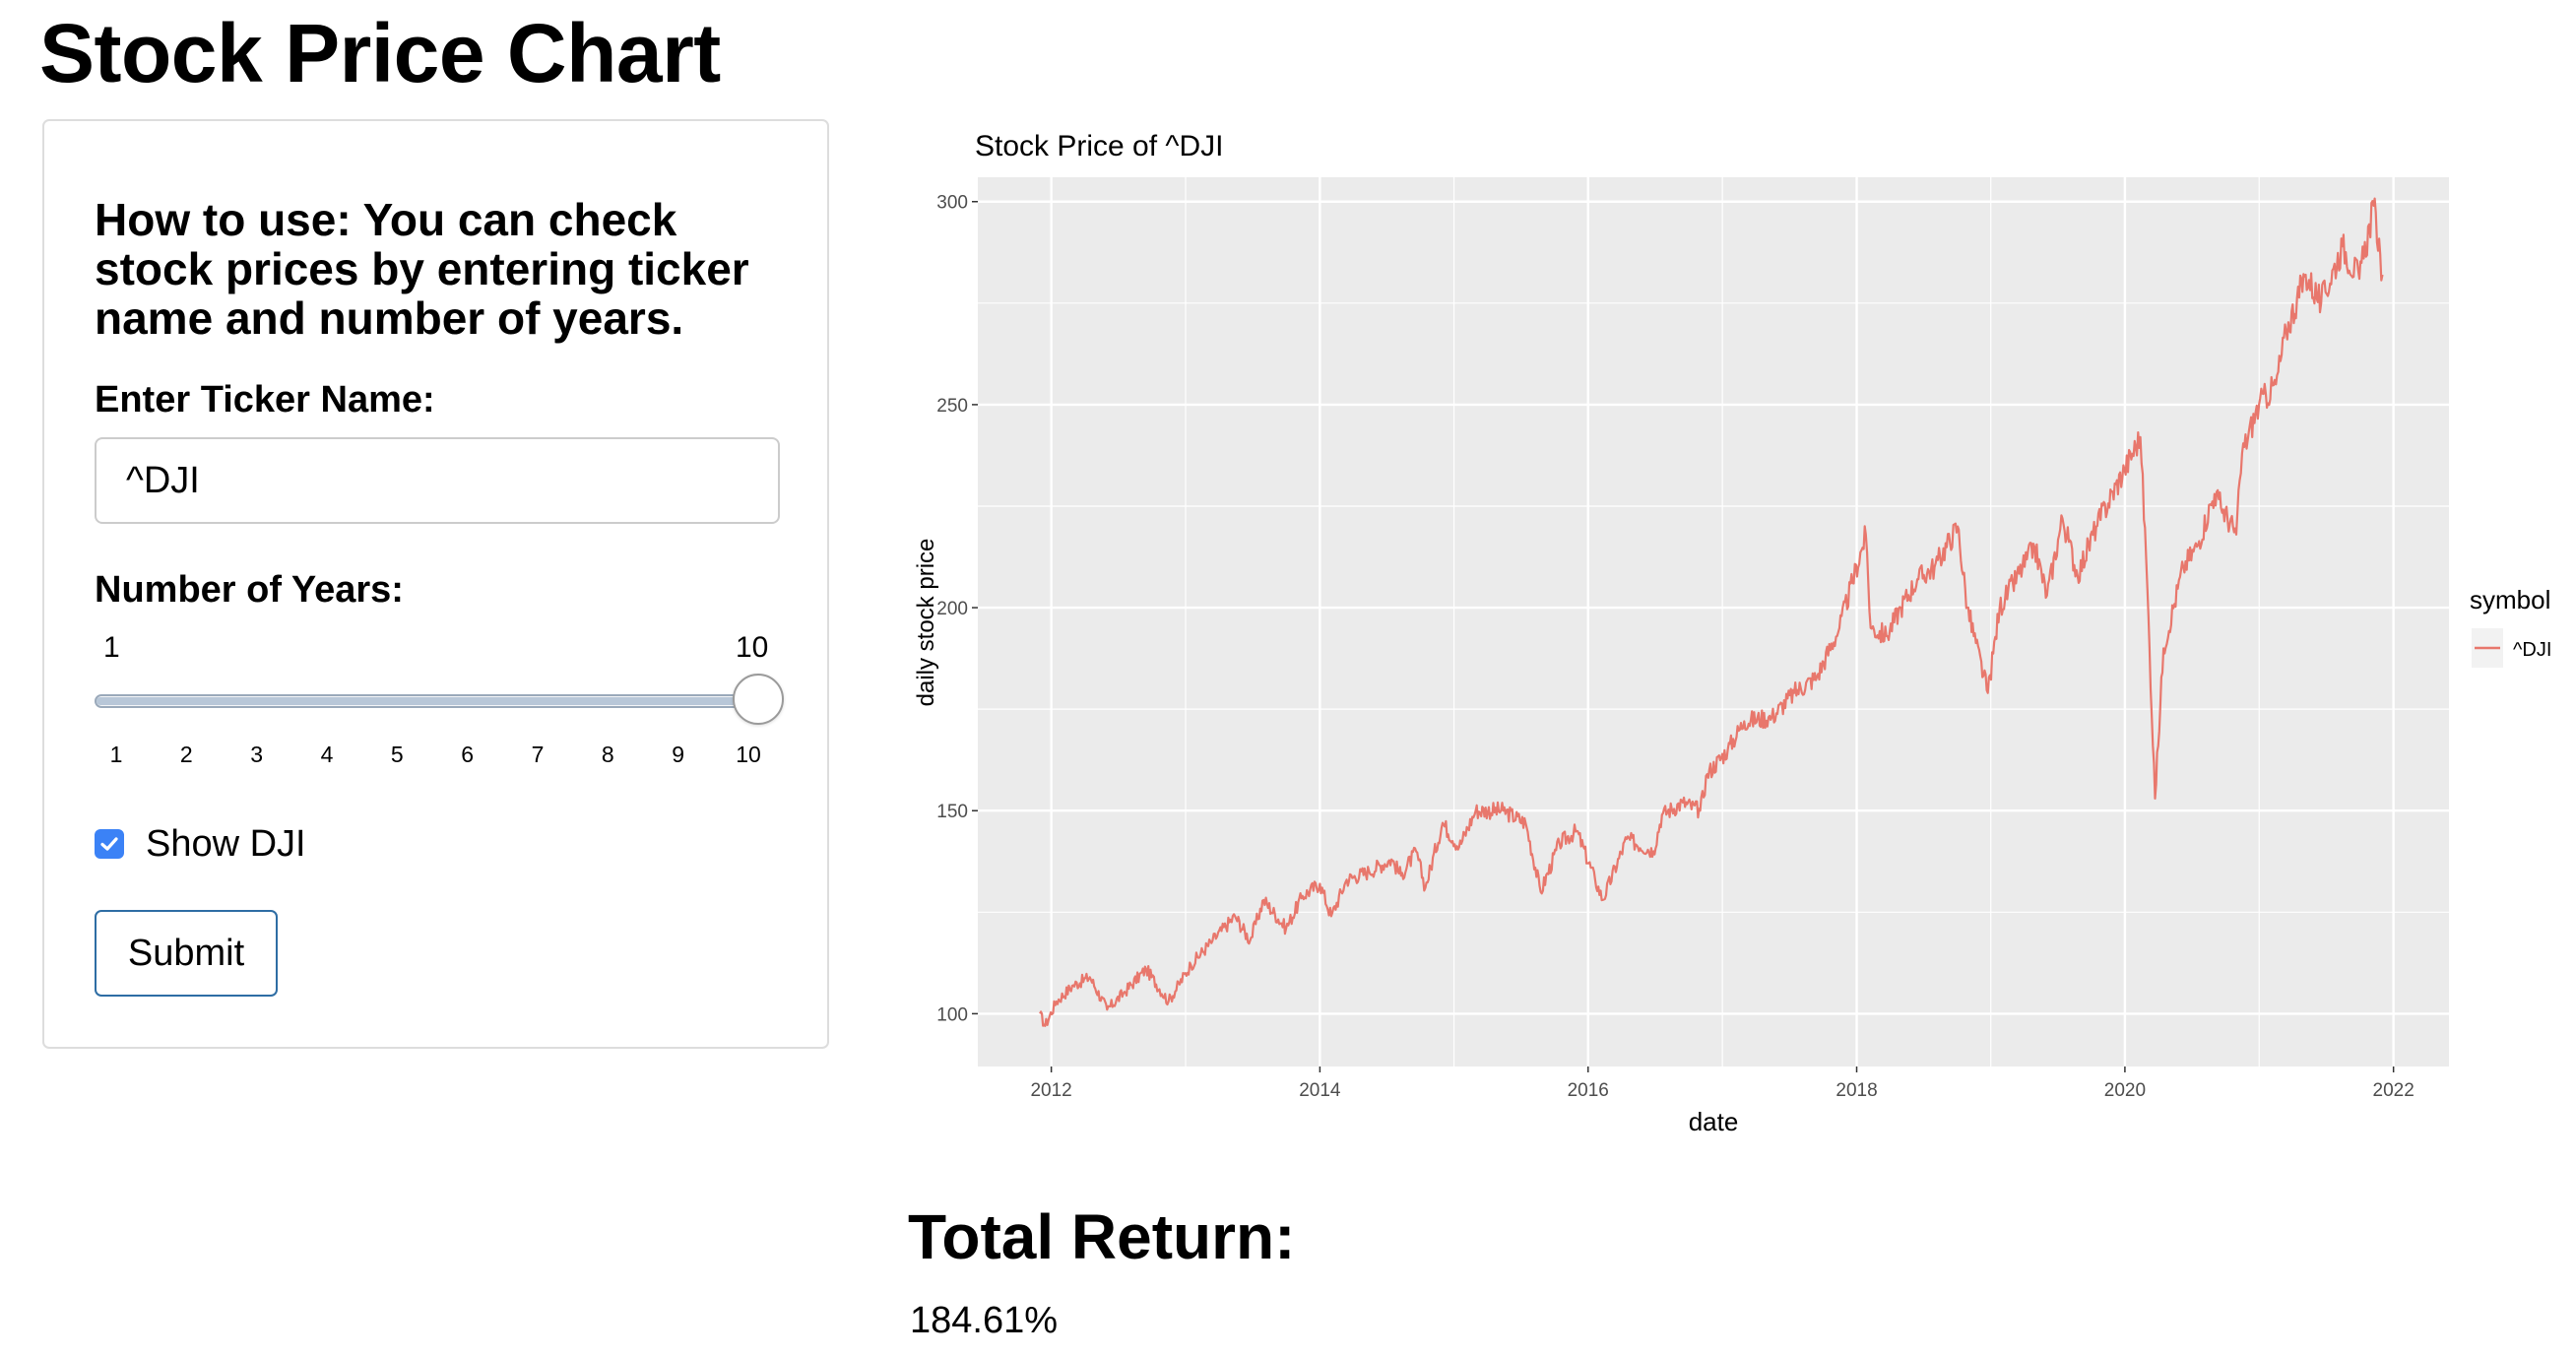 Image resolution: width=2576 pixels, height=1357 pixels. Describe the element at coordinates (607, 755) in the screenshot. I see `slider-tick-label: 8` at that location.